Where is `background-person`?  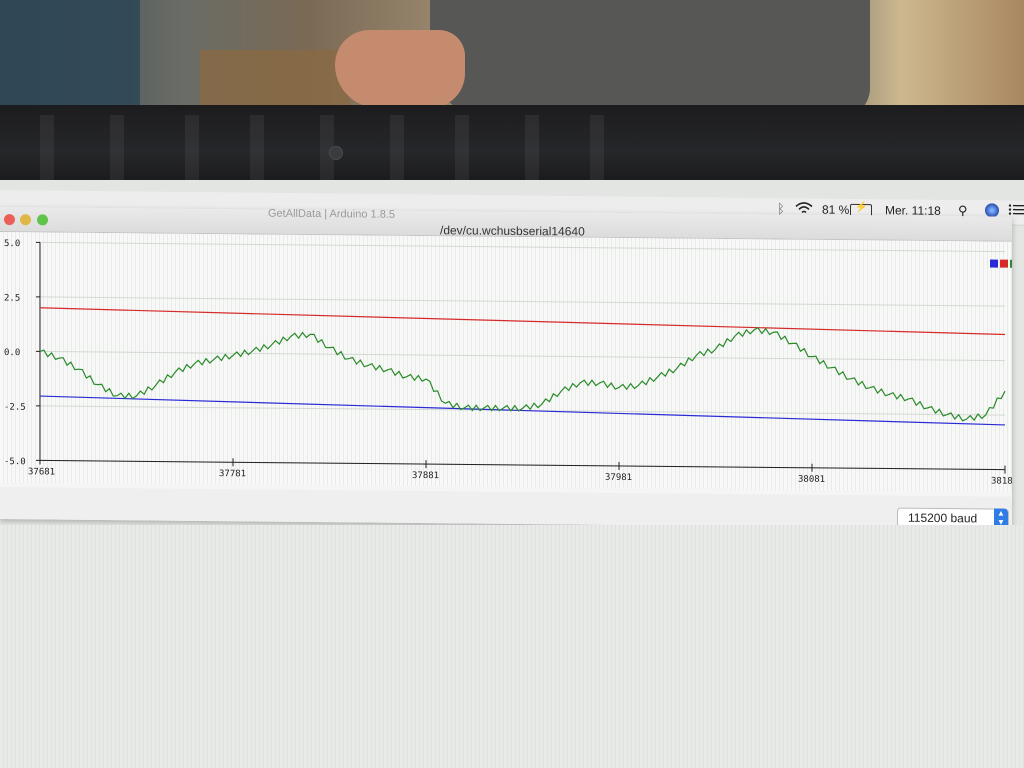
background-person is located at coordinates (650, 59).